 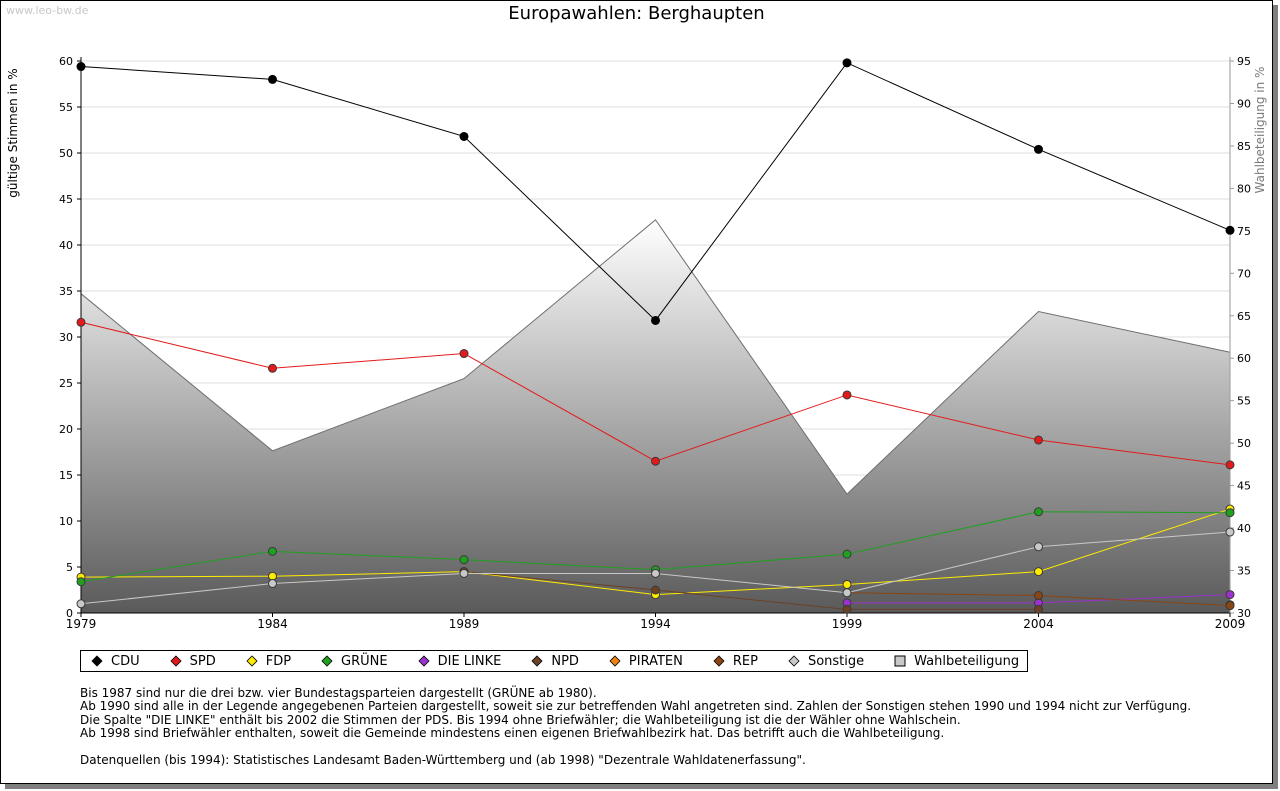 What do you see at coordinates (66, 383) in the screenshot?
I see `y-tick-label: 25` at bounding box center [66, 383].